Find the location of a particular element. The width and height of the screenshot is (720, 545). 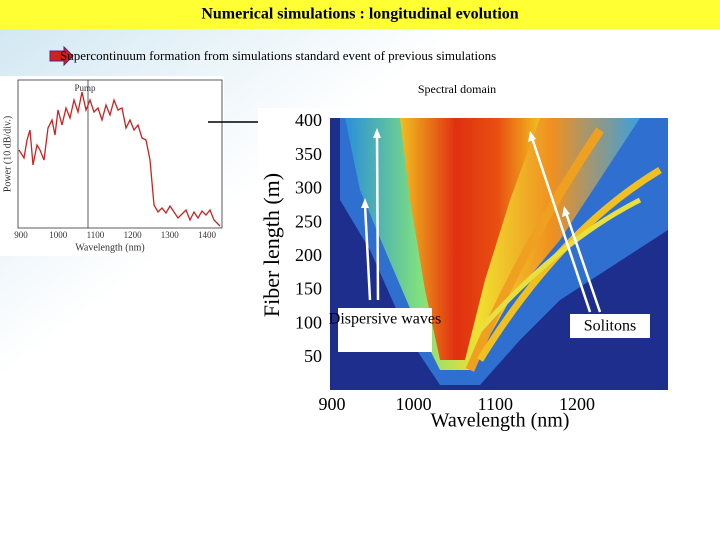

y-tick-label: 350 is located at coordinates (308, 154).